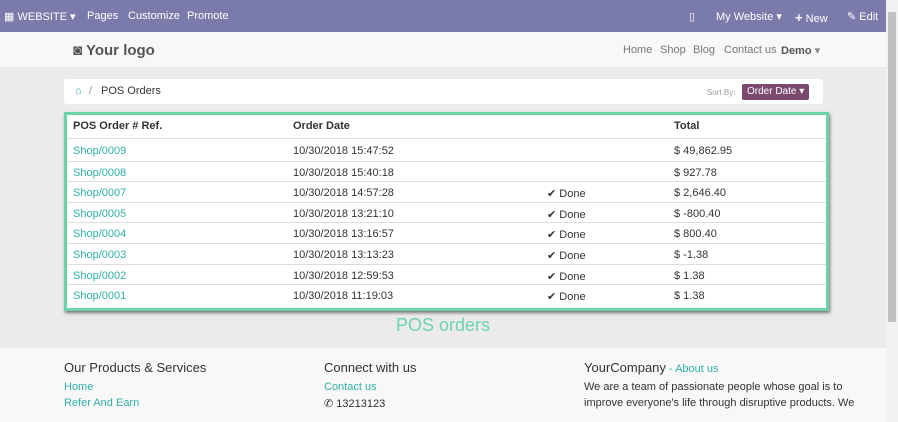 This screenshot has height=422, width=898. Describe the element at coordinates (343, 172) in the screenshot. I see `order-date: 10/30/2018 15:40:18` at that location.